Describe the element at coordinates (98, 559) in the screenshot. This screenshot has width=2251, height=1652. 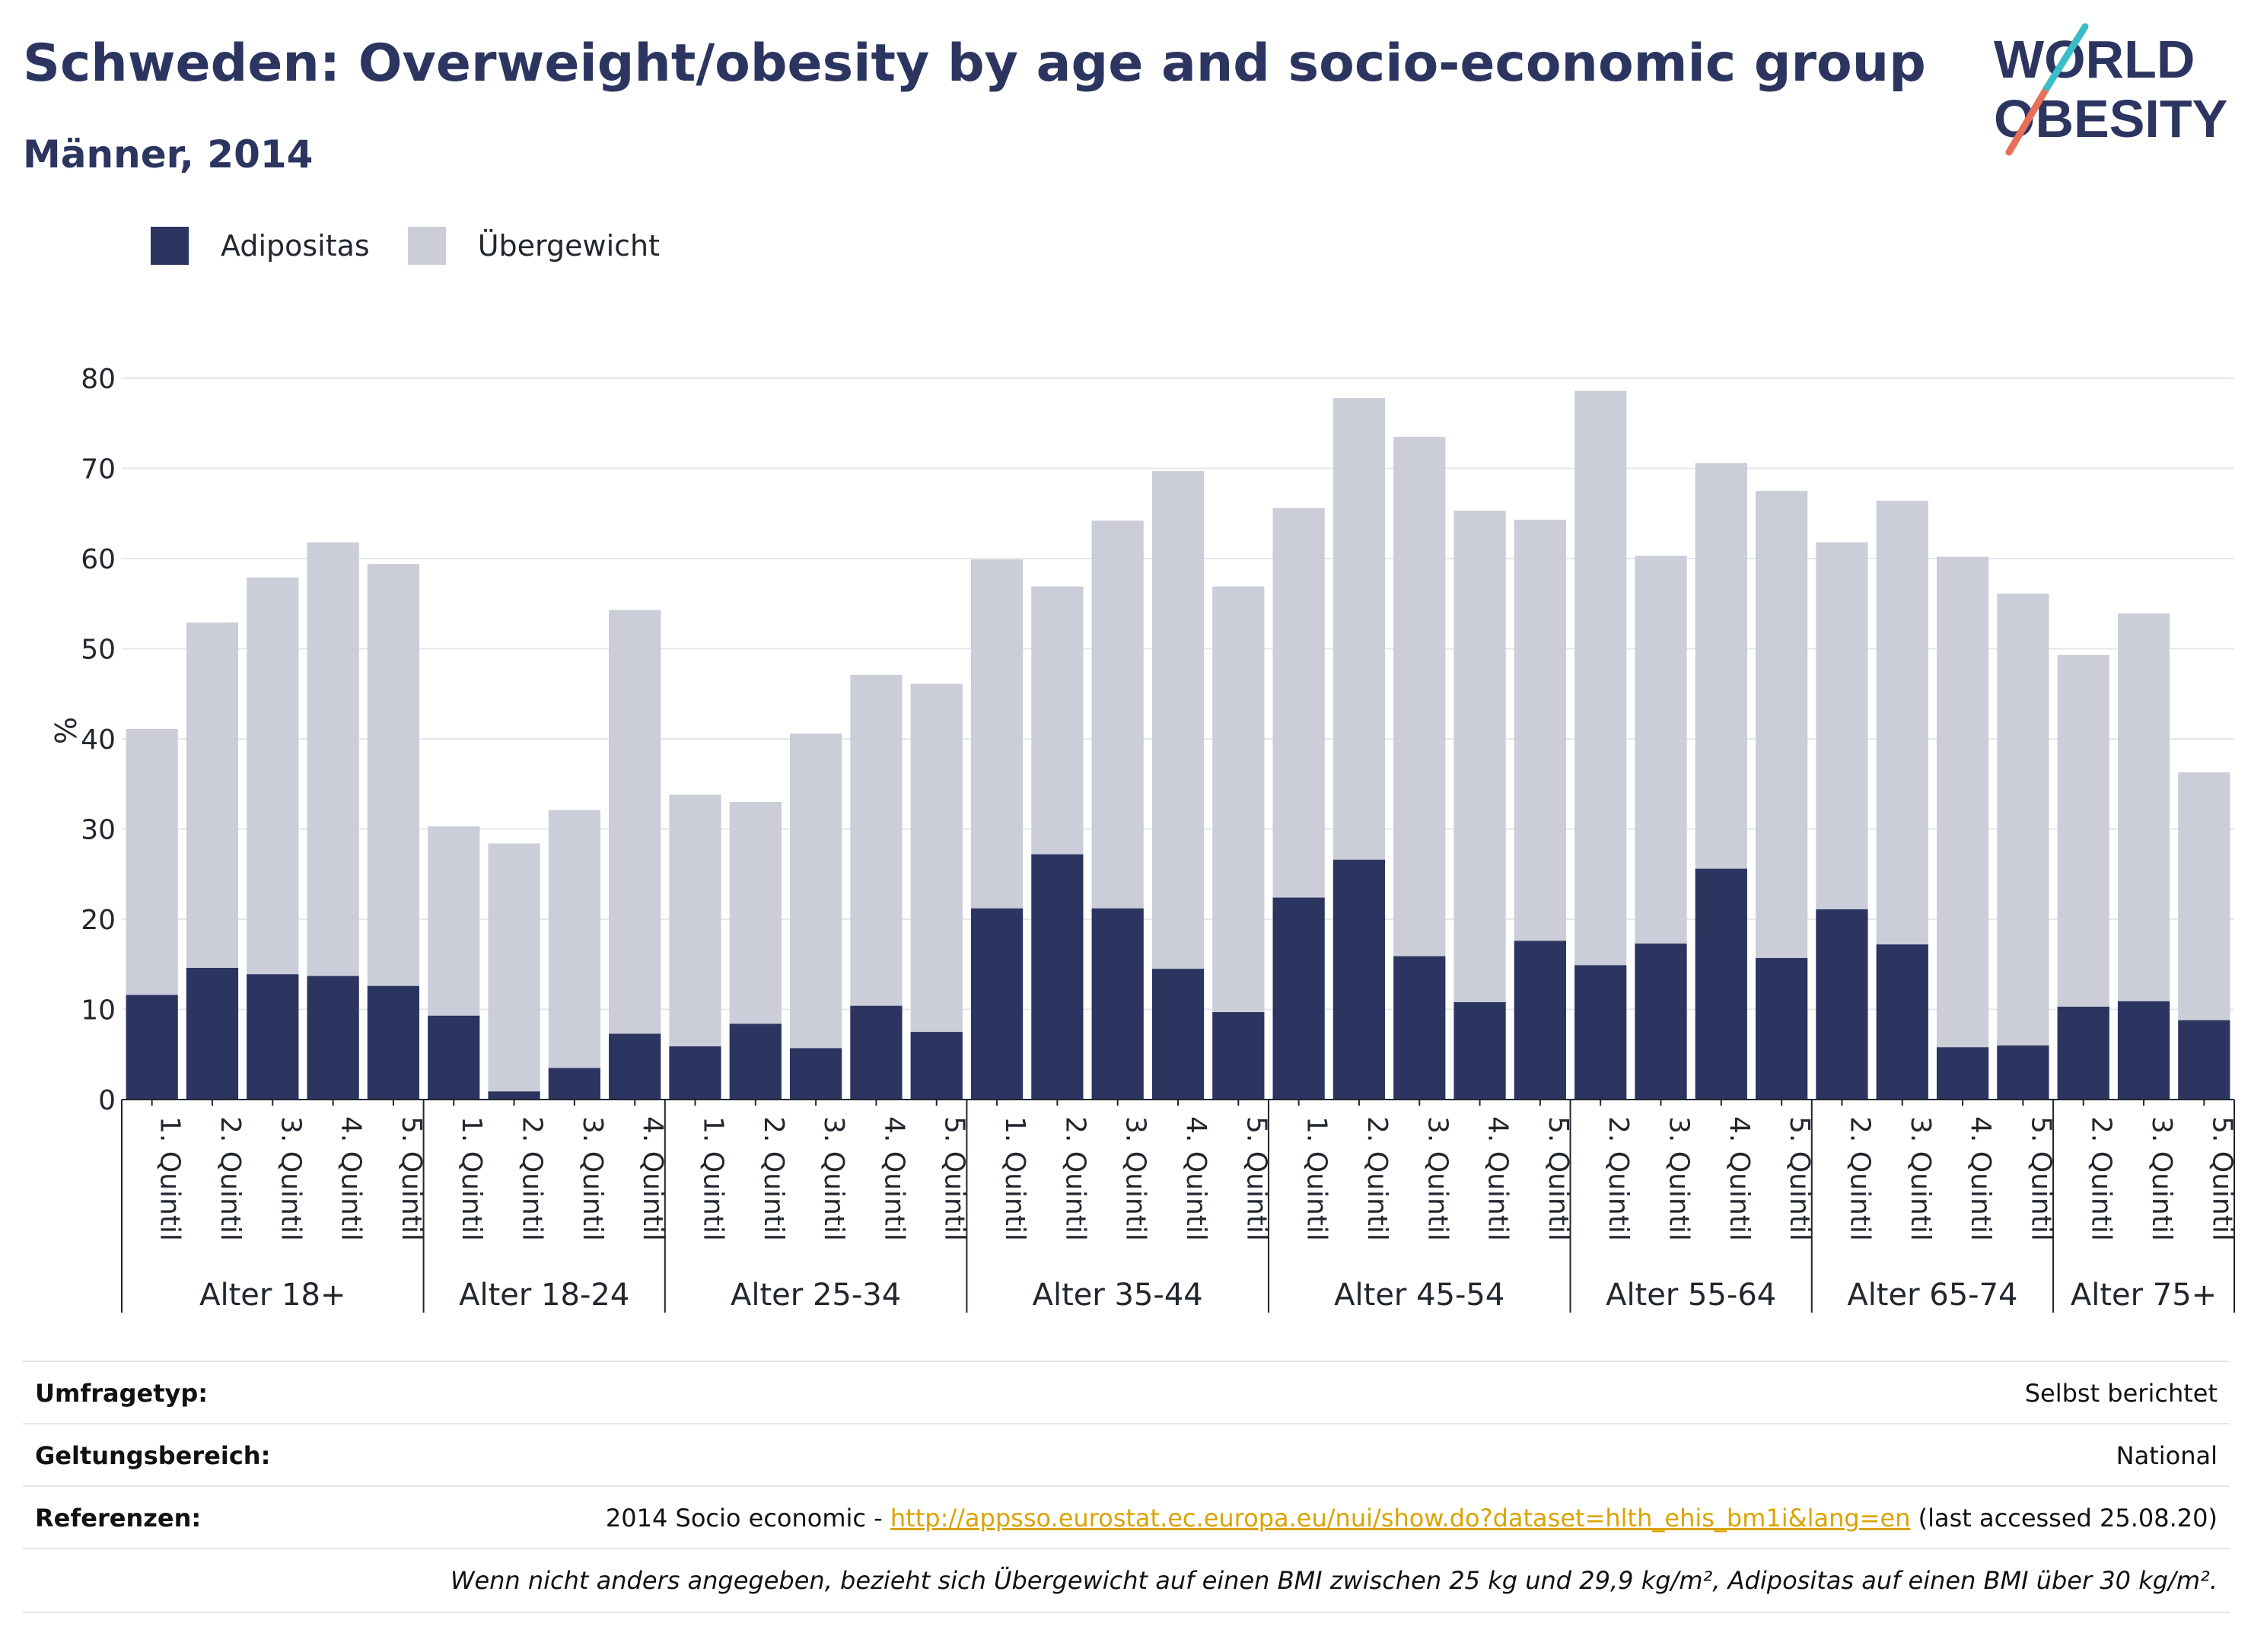
I see `y-tick-label: 60` at that location.